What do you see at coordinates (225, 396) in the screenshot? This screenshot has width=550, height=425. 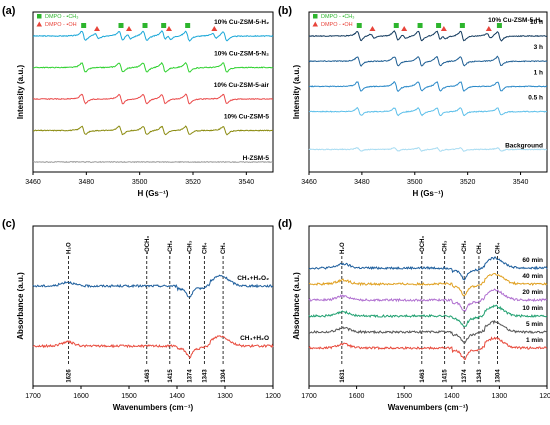 I see `x-tick-label: 1300` at bounding box center [225, 396].